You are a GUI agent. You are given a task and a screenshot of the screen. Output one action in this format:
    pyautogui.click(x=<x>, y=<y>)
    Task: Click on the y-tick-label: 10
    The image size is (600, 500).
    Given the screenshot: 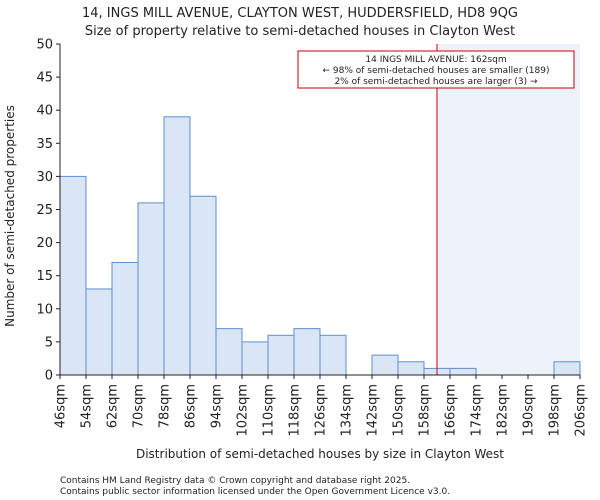 What is the action you would take?
    pyautogui.click(x=44, y=309)
    